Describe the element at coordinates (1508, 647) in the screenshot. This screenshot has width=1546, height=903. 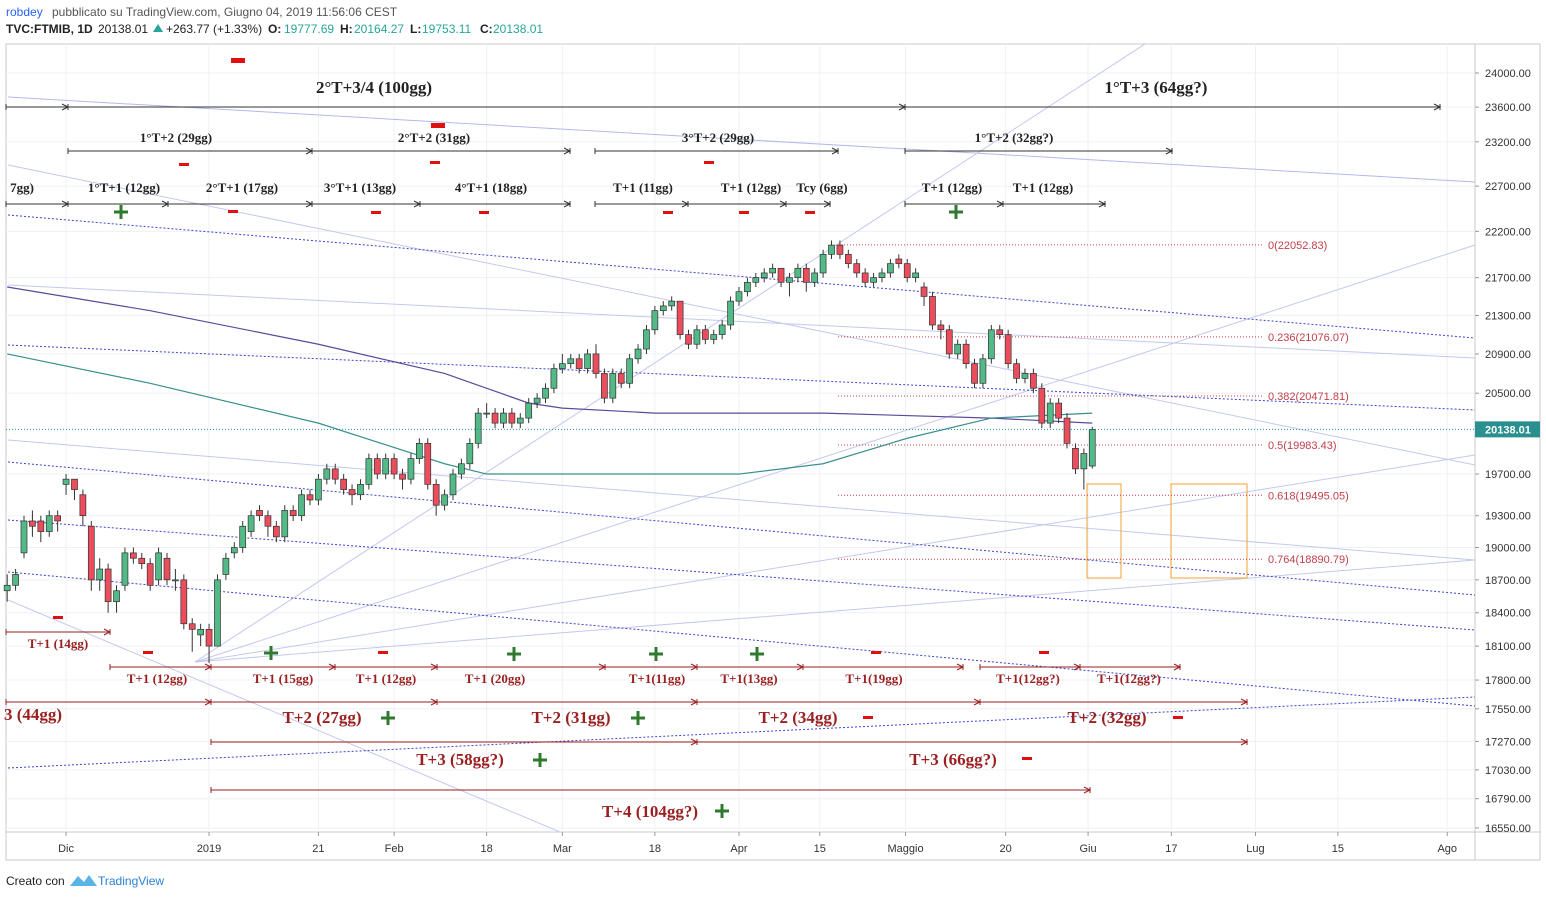
I see `y-tick-label: 18100.00` at that location.